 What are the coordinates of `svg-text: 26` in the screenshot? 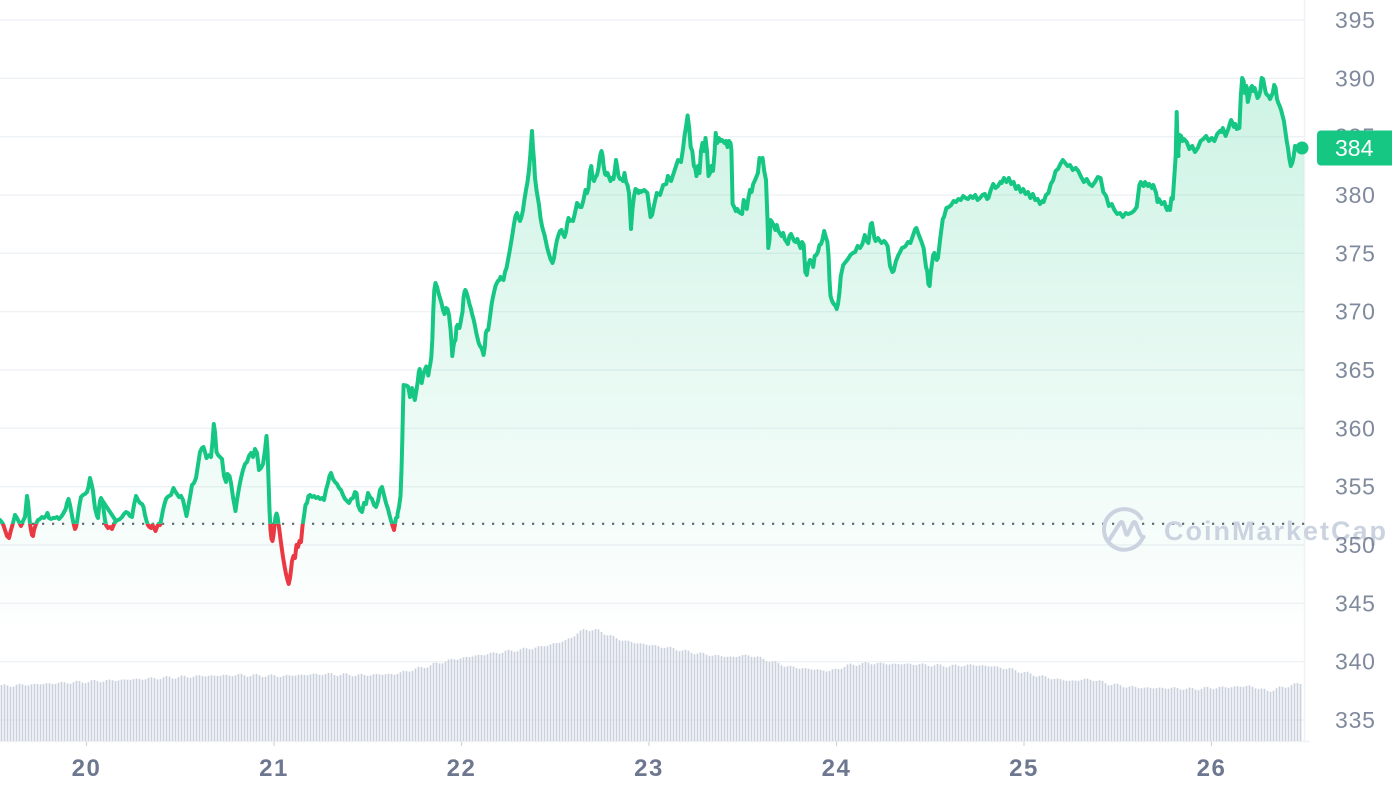 It's located at (1212, 768).